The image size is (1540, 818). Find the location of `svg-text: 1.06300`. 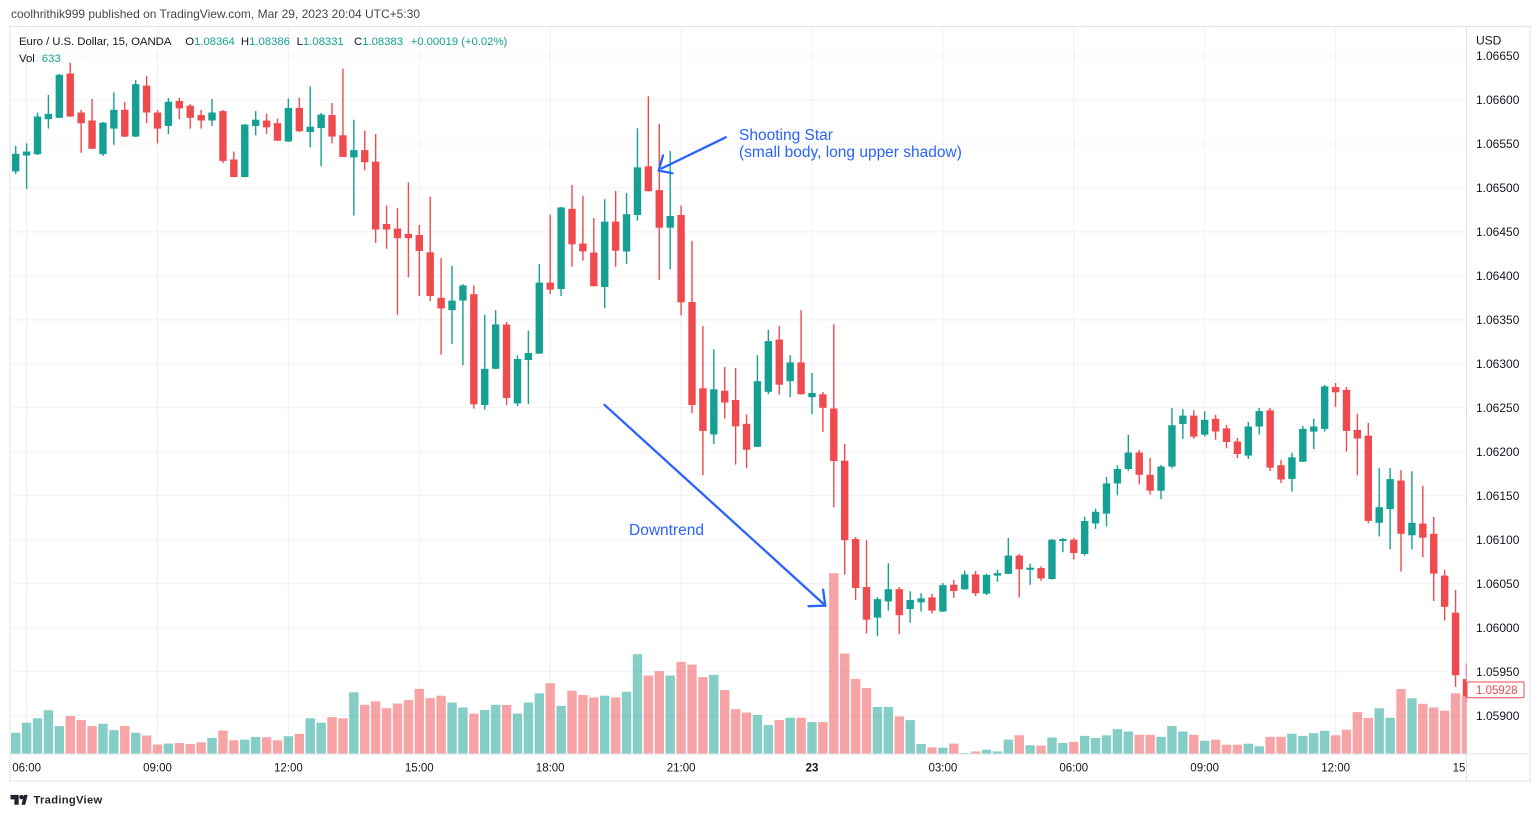

svg-text: 1.06300 is located at coordinates (1498, 364).